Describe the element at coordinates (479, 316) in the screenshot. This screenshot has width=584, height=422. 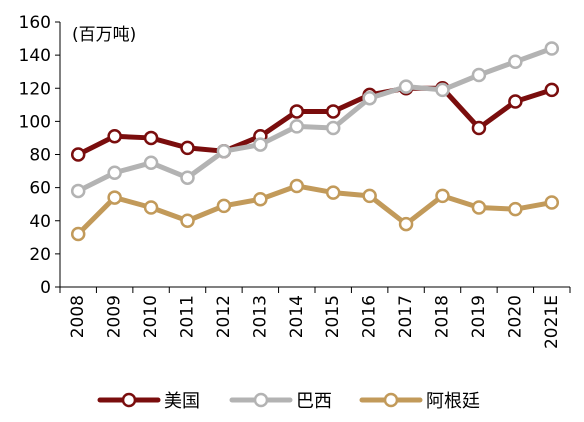
I see `x-tick-label: 2019` at that location.